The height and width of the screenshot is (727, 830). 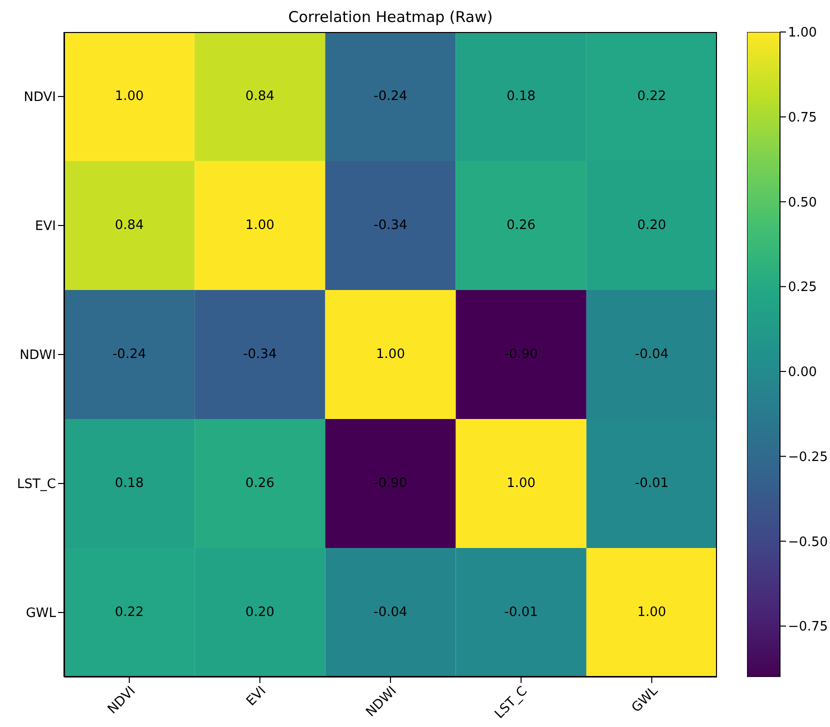 What do you see at coordinates (257, 697) in the screenshot?
I see `x-tick-label: EVI` at bounding box center [257, 697].